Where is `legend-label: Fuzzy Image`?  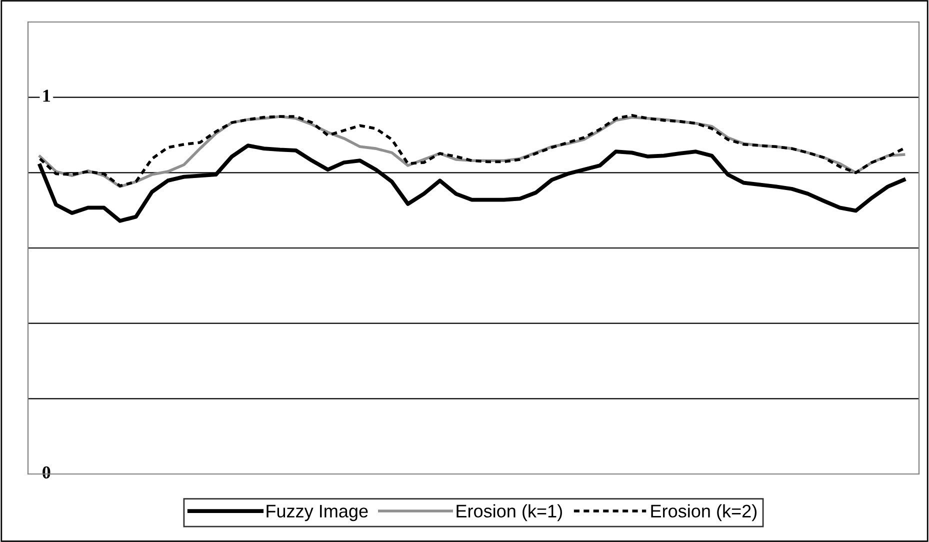 legend-label: Fuzzy Image is located at coordinates (317, 513).